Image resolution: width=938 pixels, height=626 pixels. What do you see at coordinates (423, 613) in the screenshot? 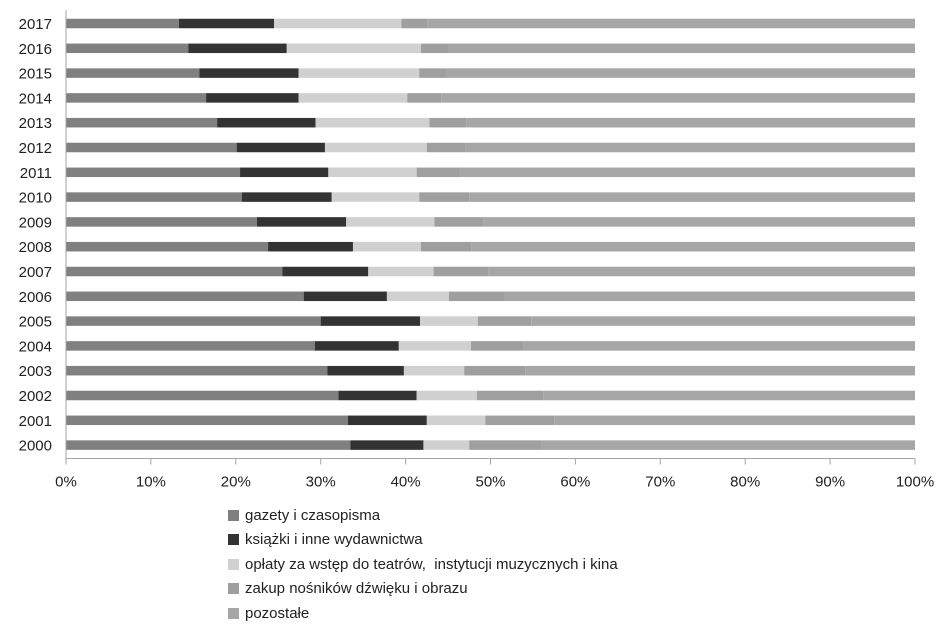
I see `legend-item: pozostałe` at bounding box center [423, 613].